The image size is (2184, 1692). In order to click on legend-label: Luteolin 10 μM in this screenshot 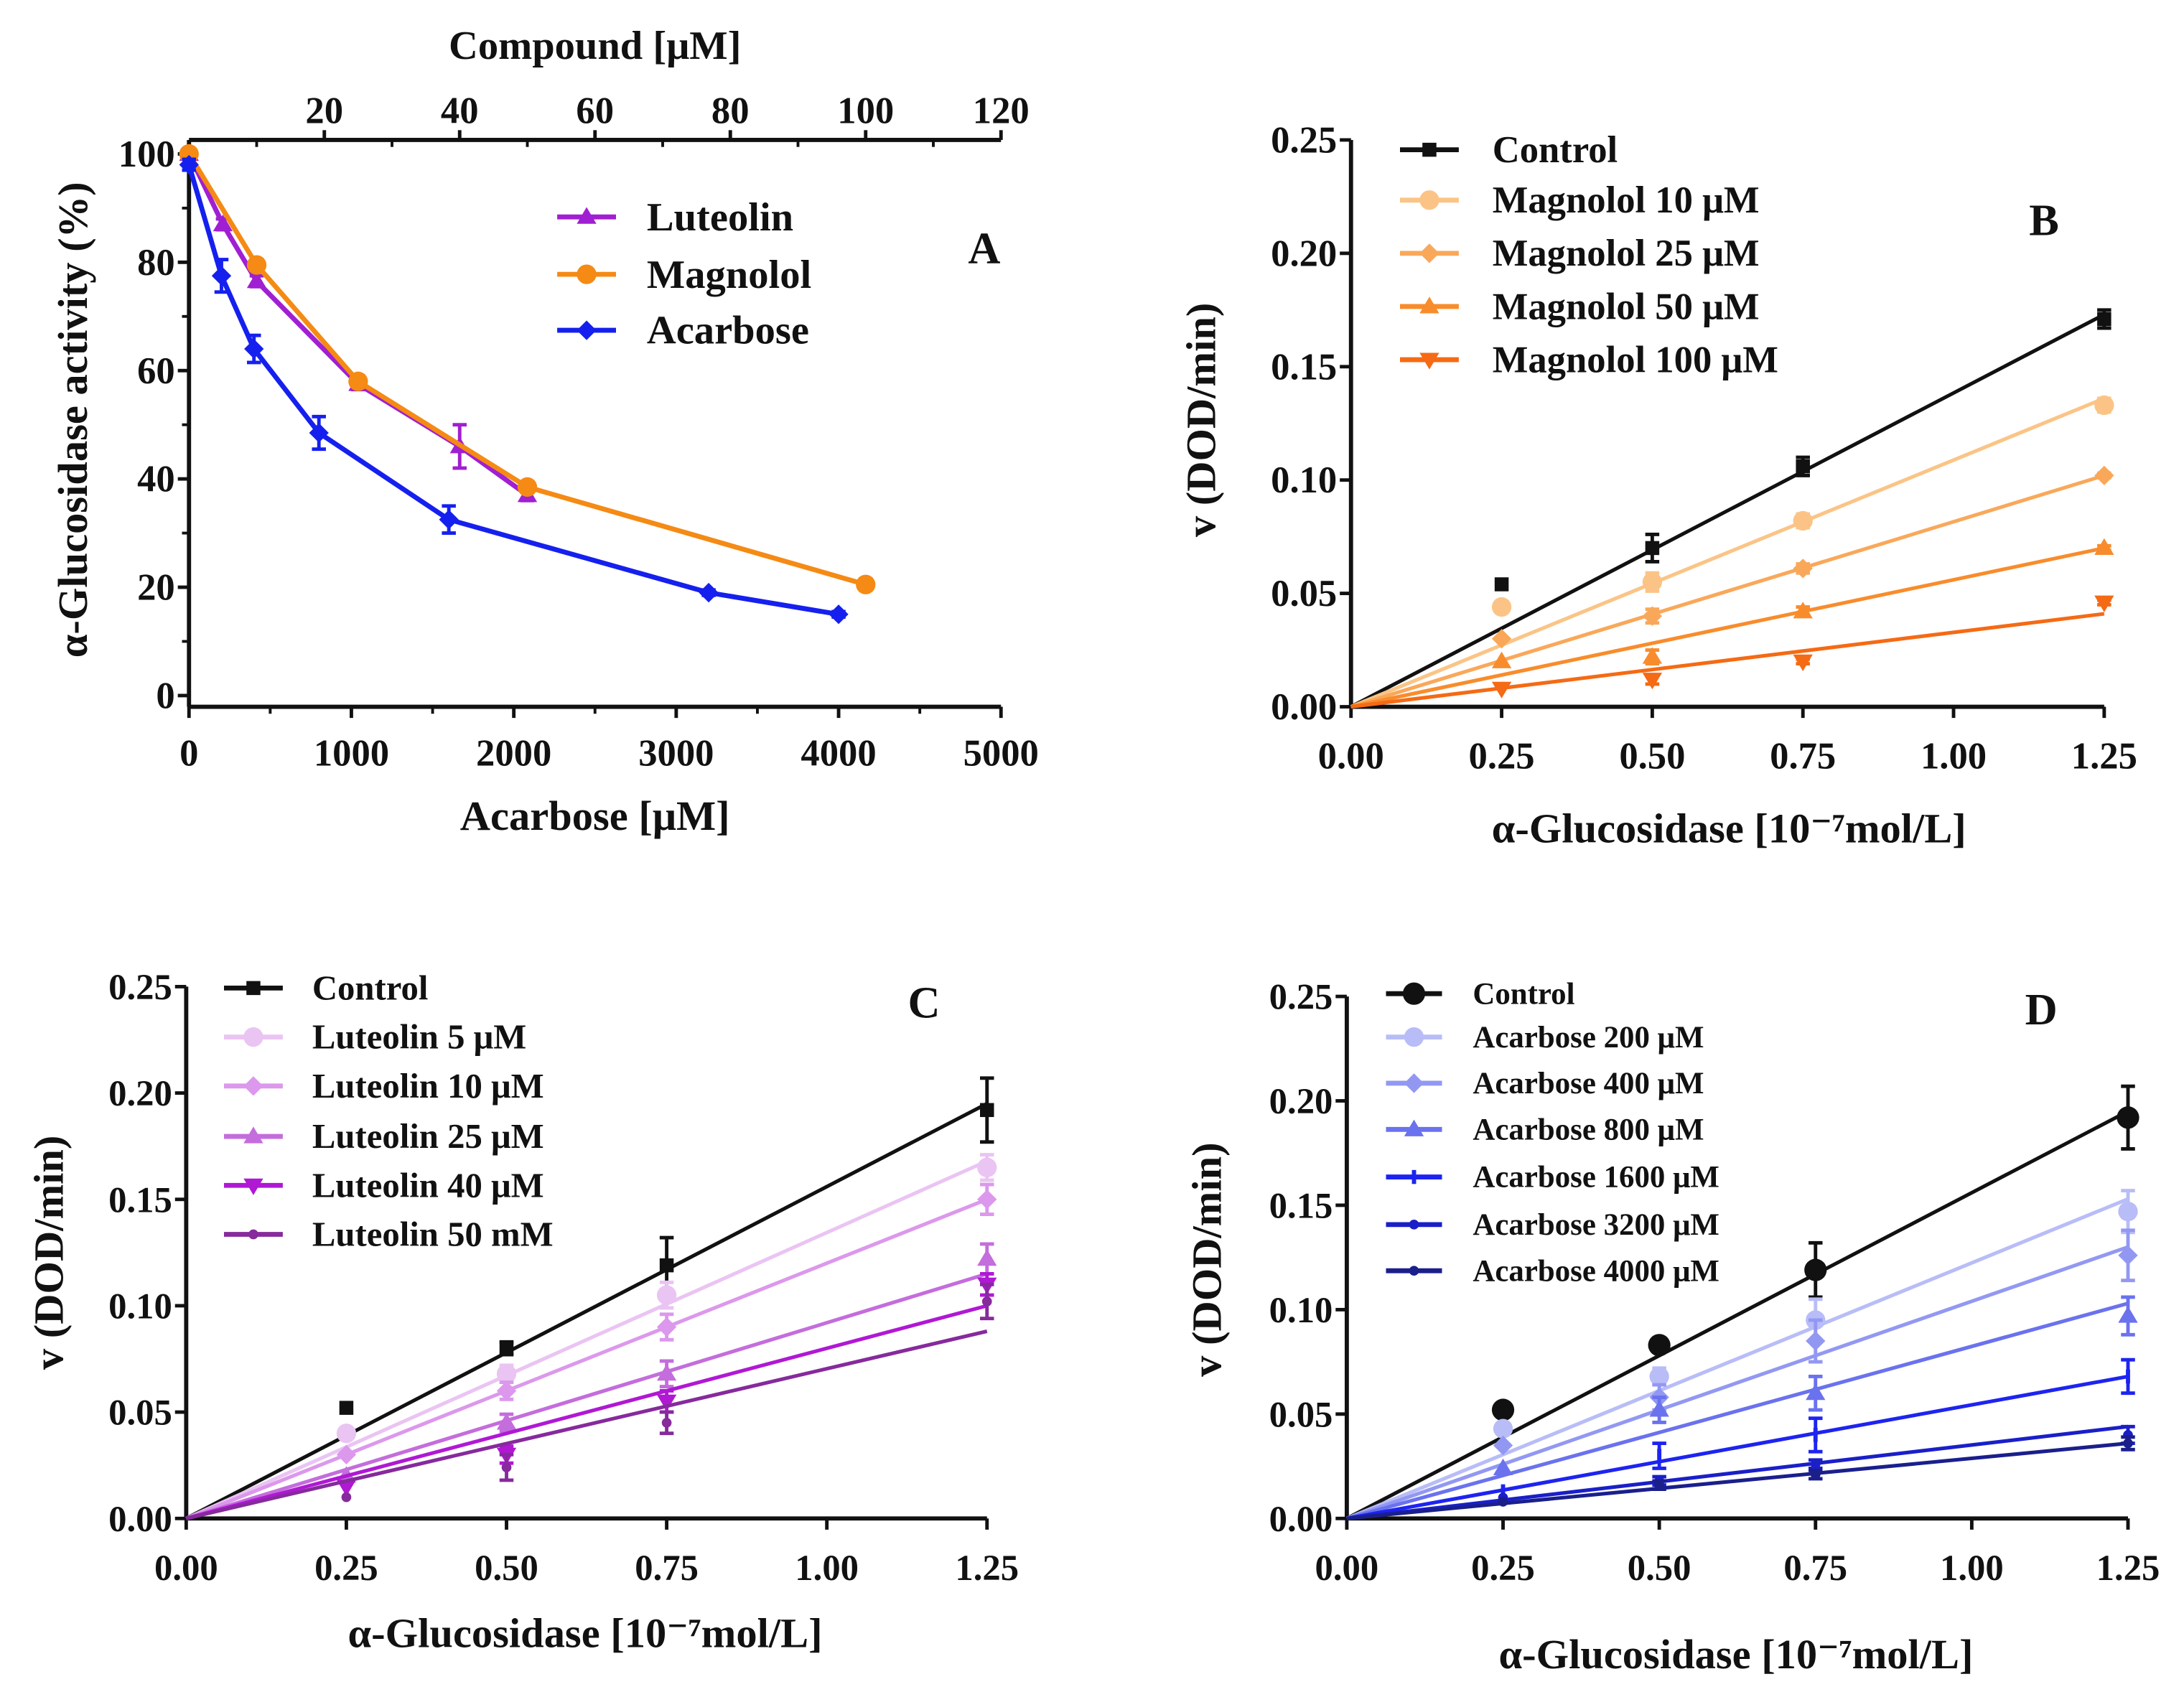, I will do `click(428, 1087)`.